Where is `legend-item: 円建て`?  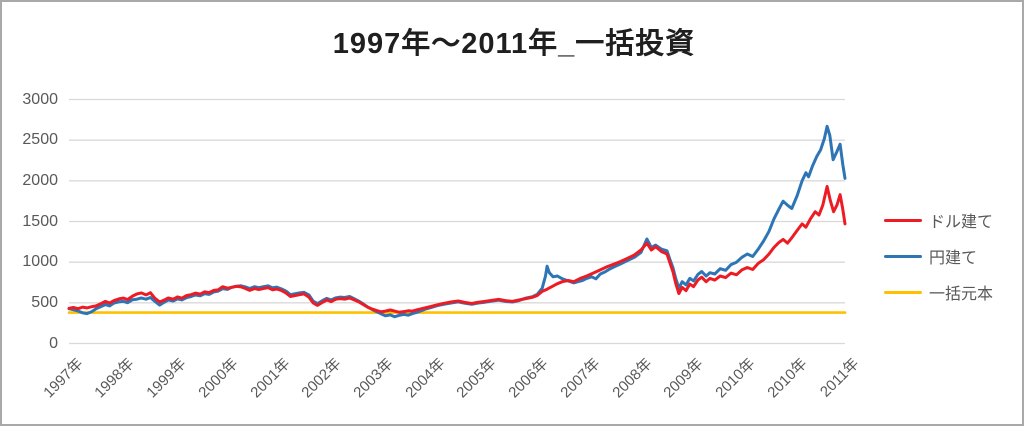
legend-item: 円建て is located at coordinates (930, 256).